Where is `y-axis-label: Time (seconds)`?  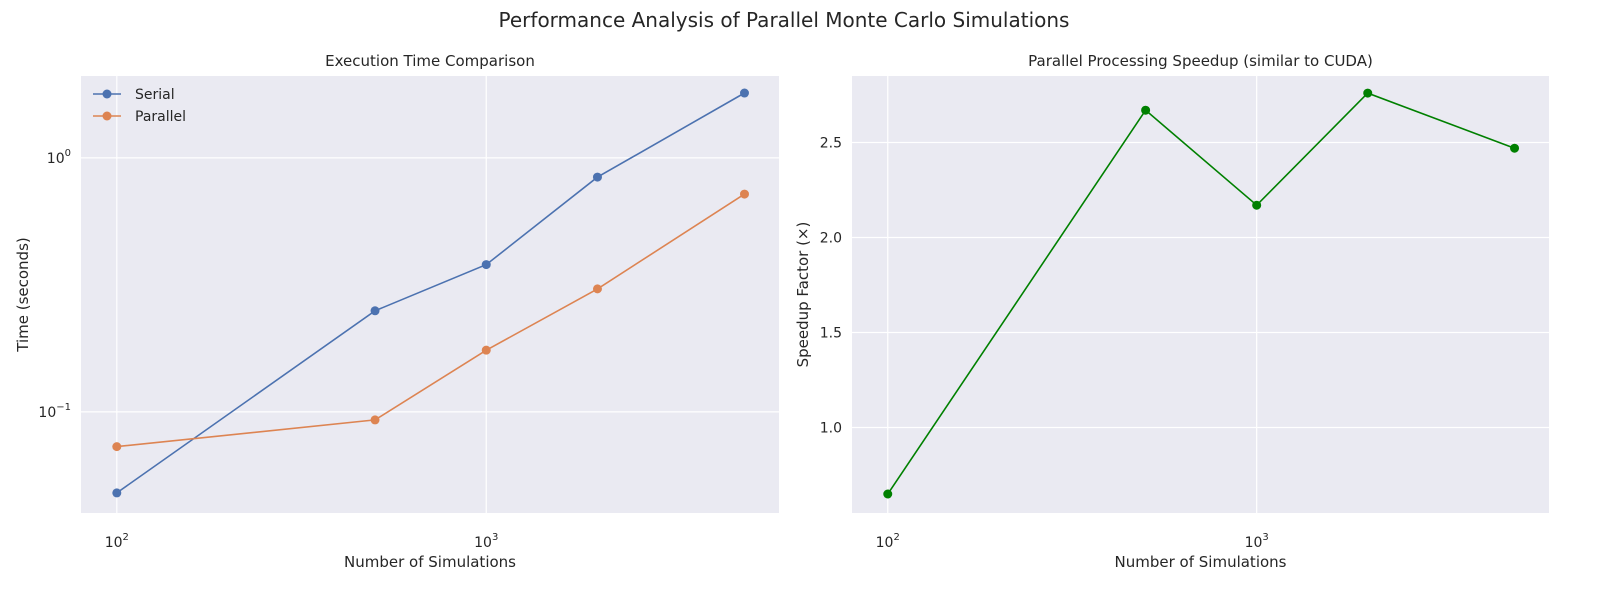
y-axis-label: Time (seconds) is located at coordinates (23, 295).